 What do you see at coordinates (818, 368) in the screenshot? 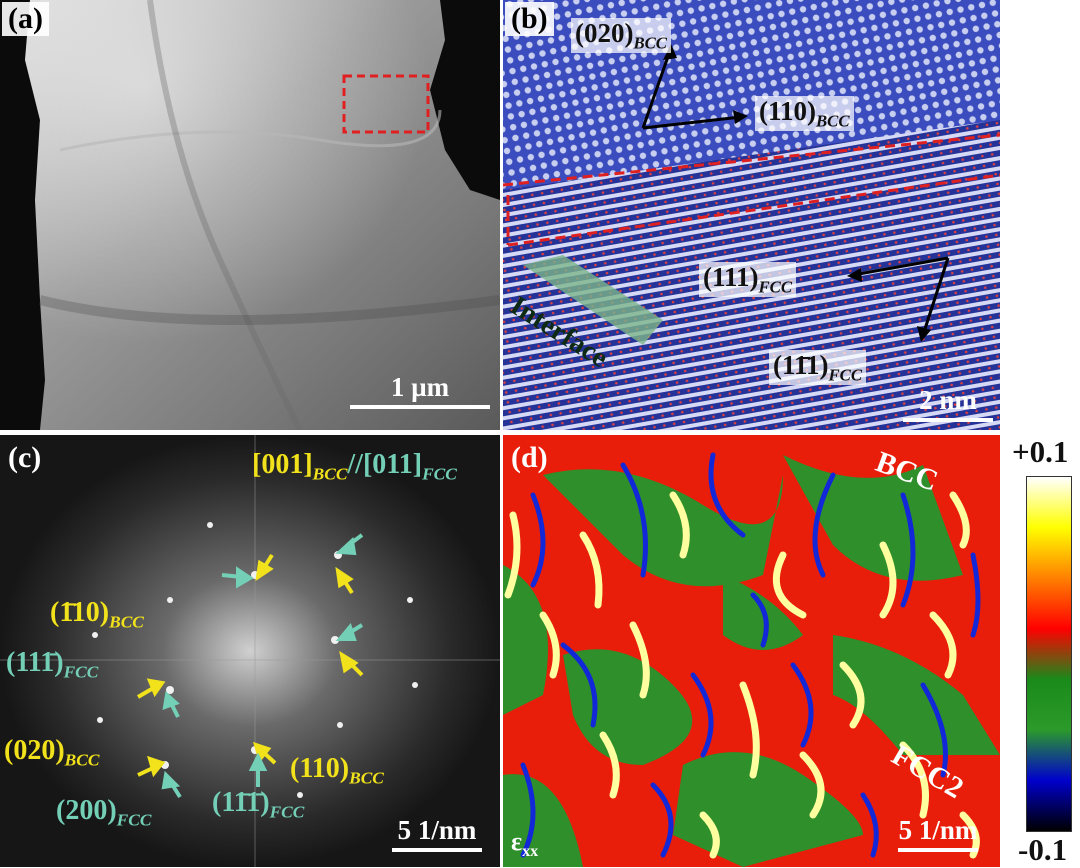
I see `label-fcc-11bar1: (11̄1)FCC` at bounding box center [818, 368].